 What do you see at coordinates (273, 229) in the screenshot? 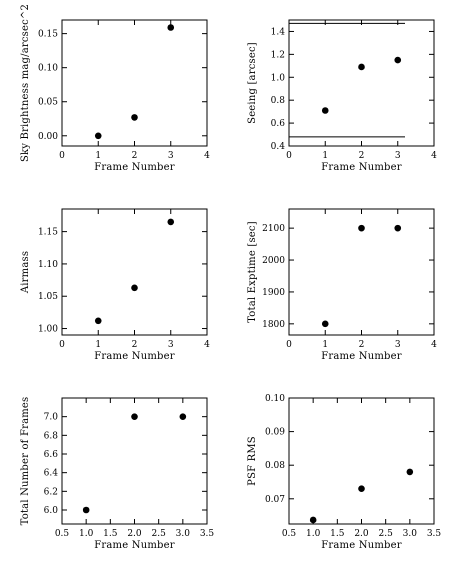
I see `y-tick-label: 2100` at bounding box center [273, 229].